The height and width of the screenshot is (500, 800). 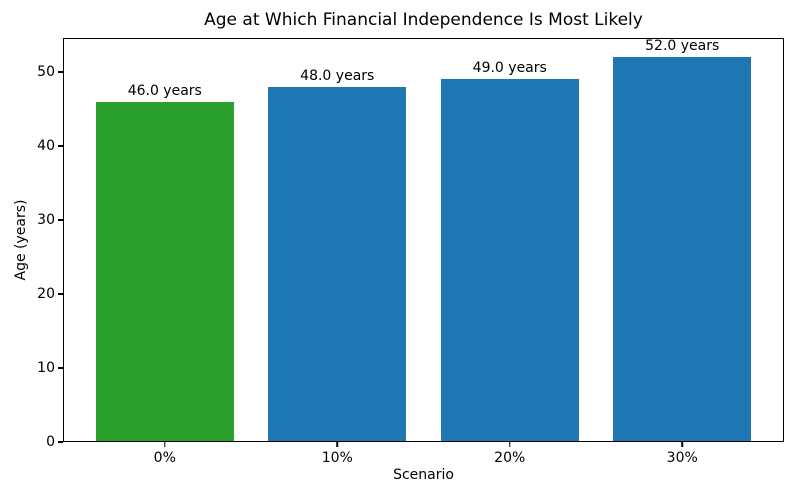 I want to click on bar-10%, so click(x=337, y=264).